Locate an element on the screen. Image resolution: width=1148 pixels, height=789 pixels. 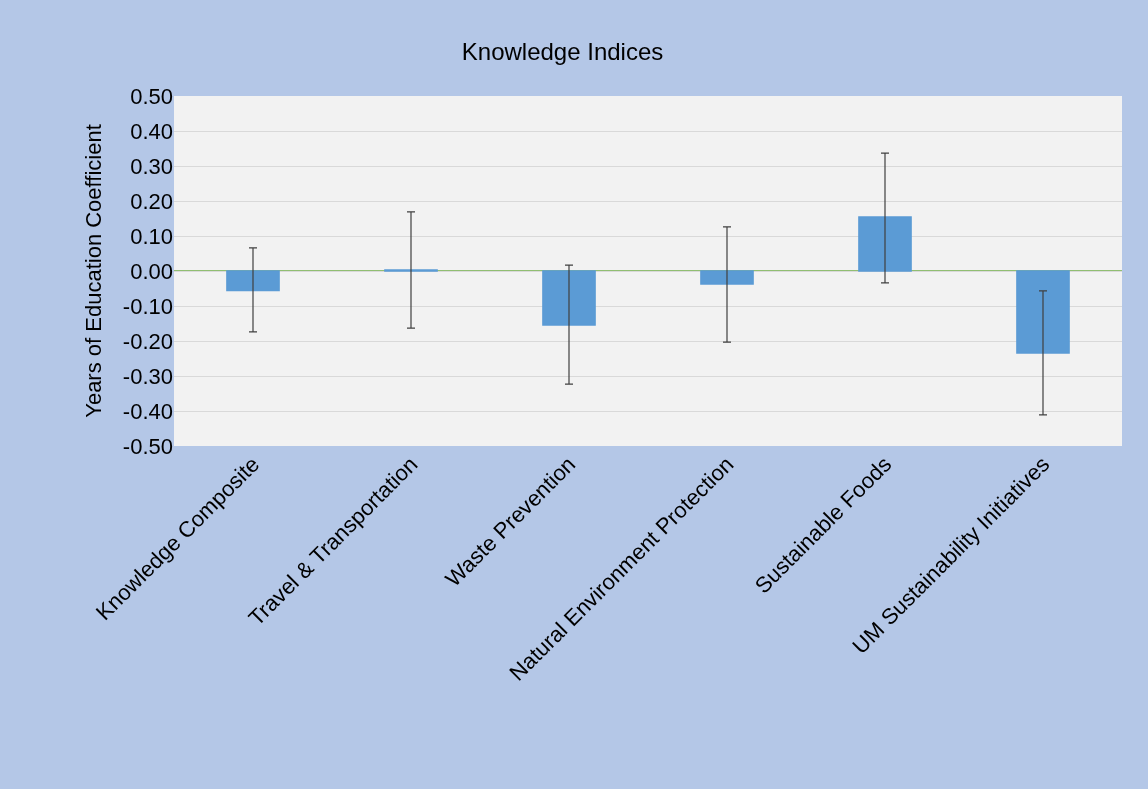
y-tick-label: 0.00 is located at coordinates (151, 271).